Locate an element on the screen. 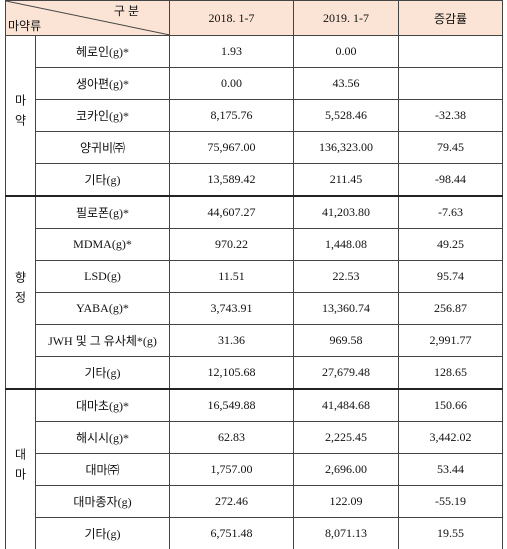 Image resolution: width=507 pixels, height=549 pixels. value-cell: -7.63 is located at coordinates (450, 212).